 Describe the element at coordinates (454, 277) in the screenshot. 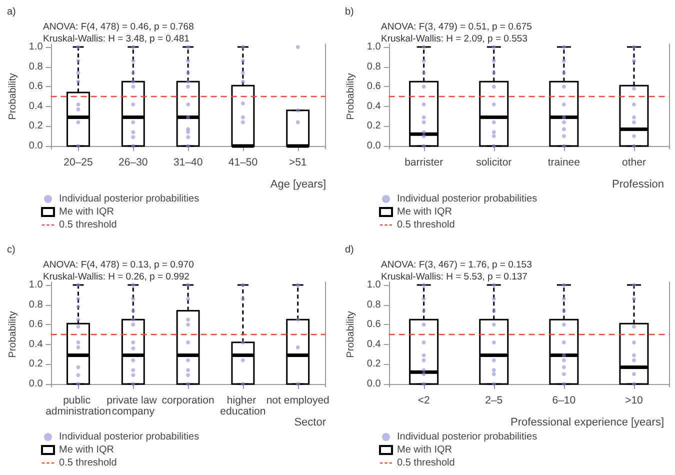

I see `annotation: Kruskal-Wallis: H = 5.53, p = 0.137` at that location.